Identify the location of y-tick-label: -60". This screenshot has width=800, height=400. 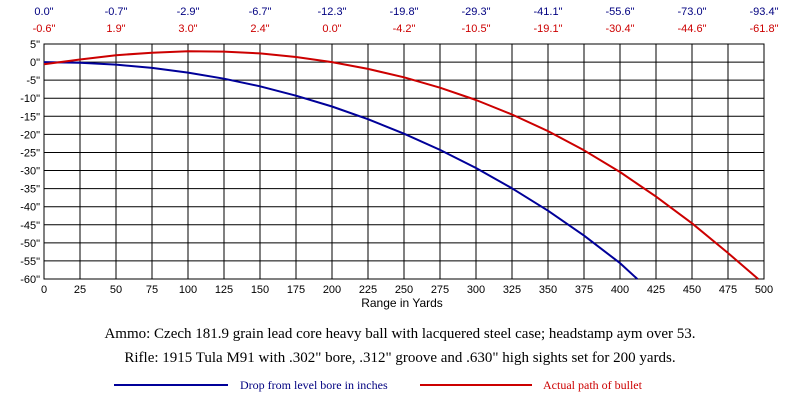
(30, 280).